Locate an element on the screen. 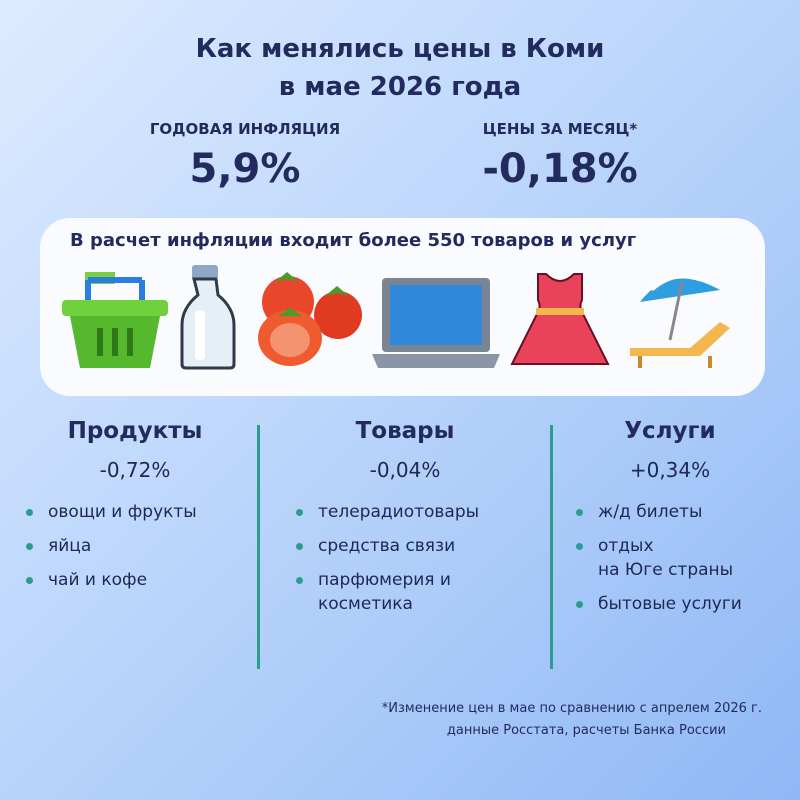 This screenshot has width=800, height=800. column-title: Услуги is located at coordinates (670, 431).